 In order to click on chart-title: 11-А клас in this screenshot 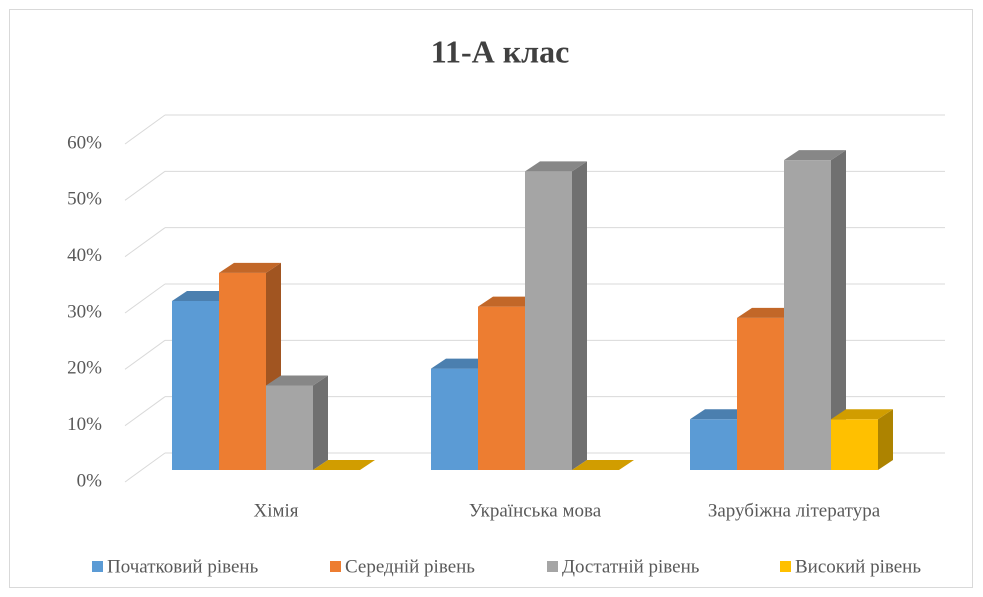, I will do `click(500, 51)`.